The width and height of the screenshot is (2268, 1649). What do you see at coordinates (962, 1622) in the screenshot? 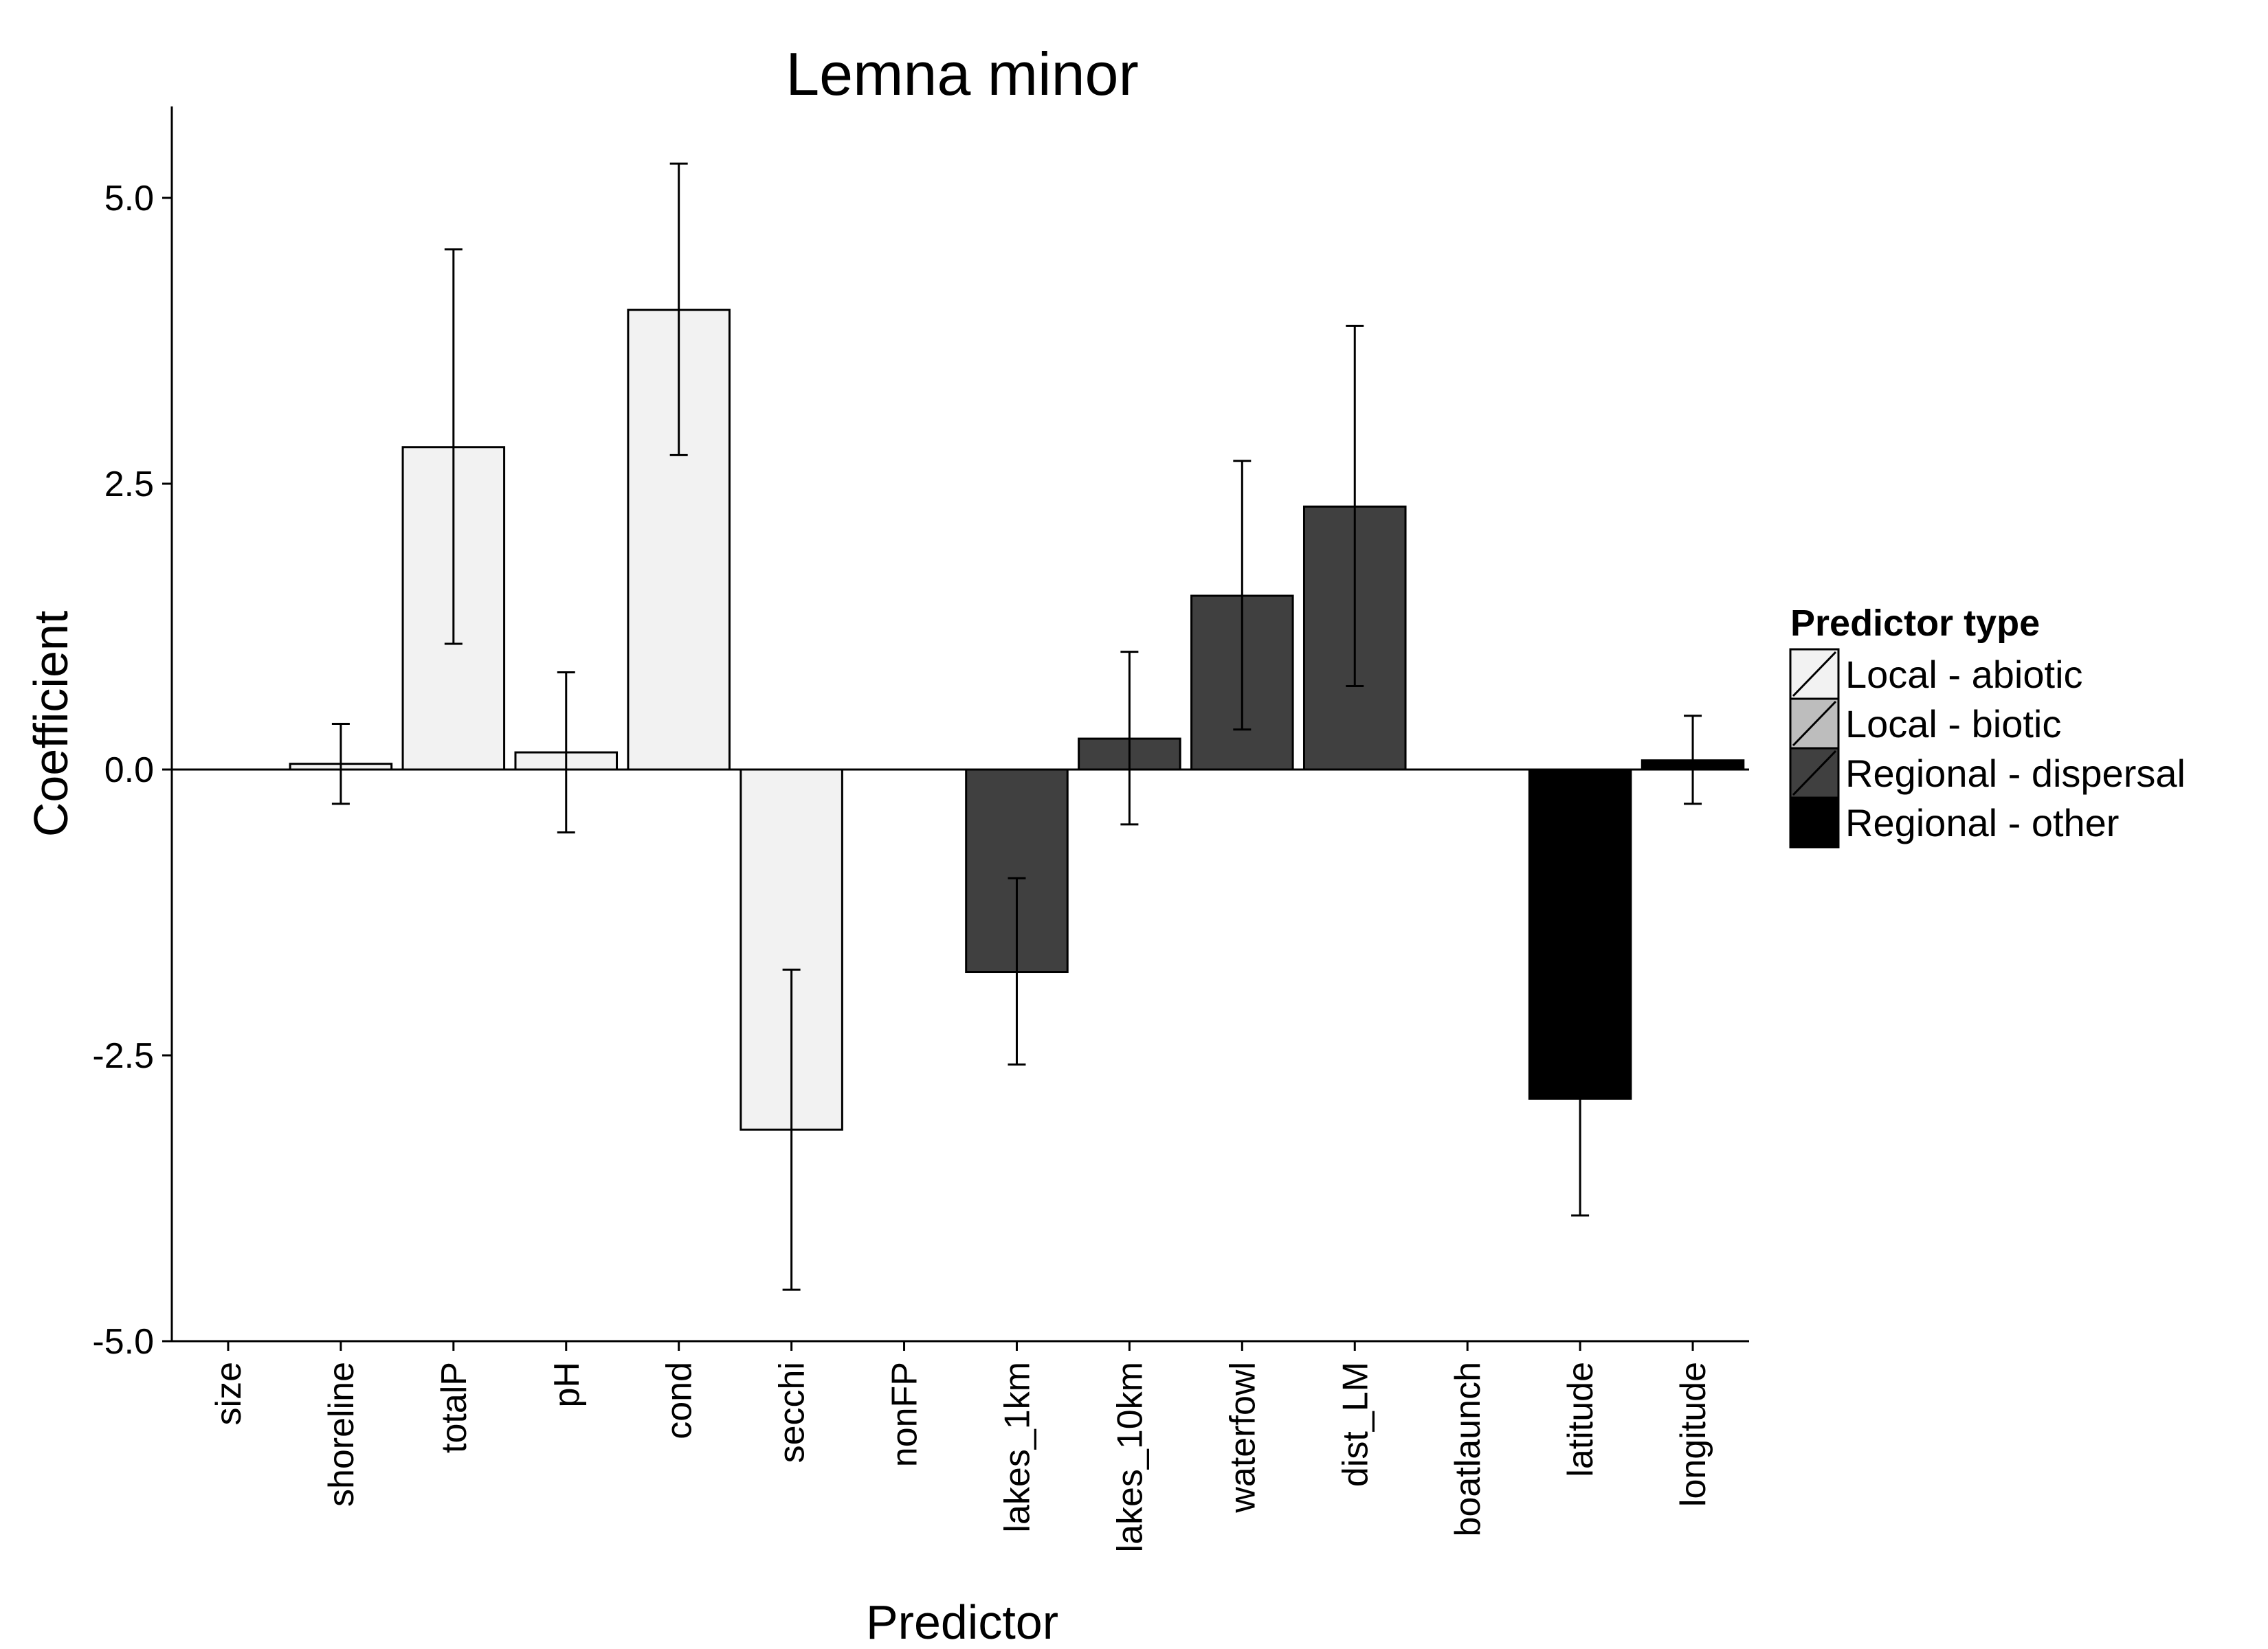
I see `x-axis-title: Predictor` at bounding box center [962, 1622].